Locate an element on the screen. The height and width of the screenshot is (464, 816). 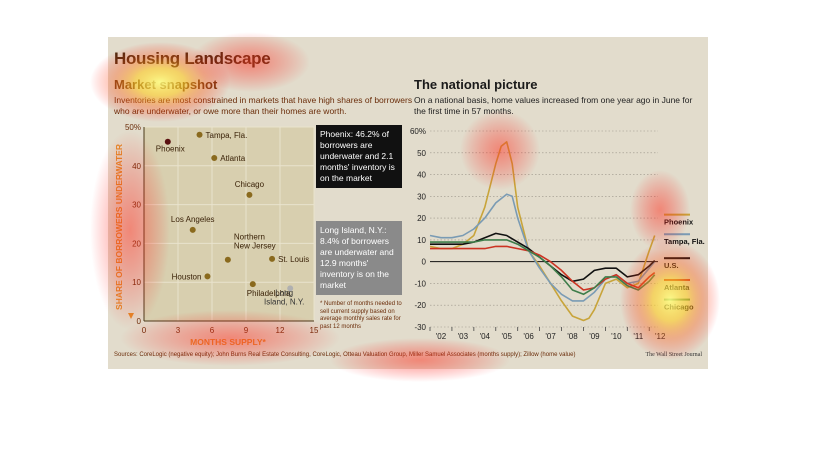
line-x-tick-label: '09 is located at coordinates (594, 336).